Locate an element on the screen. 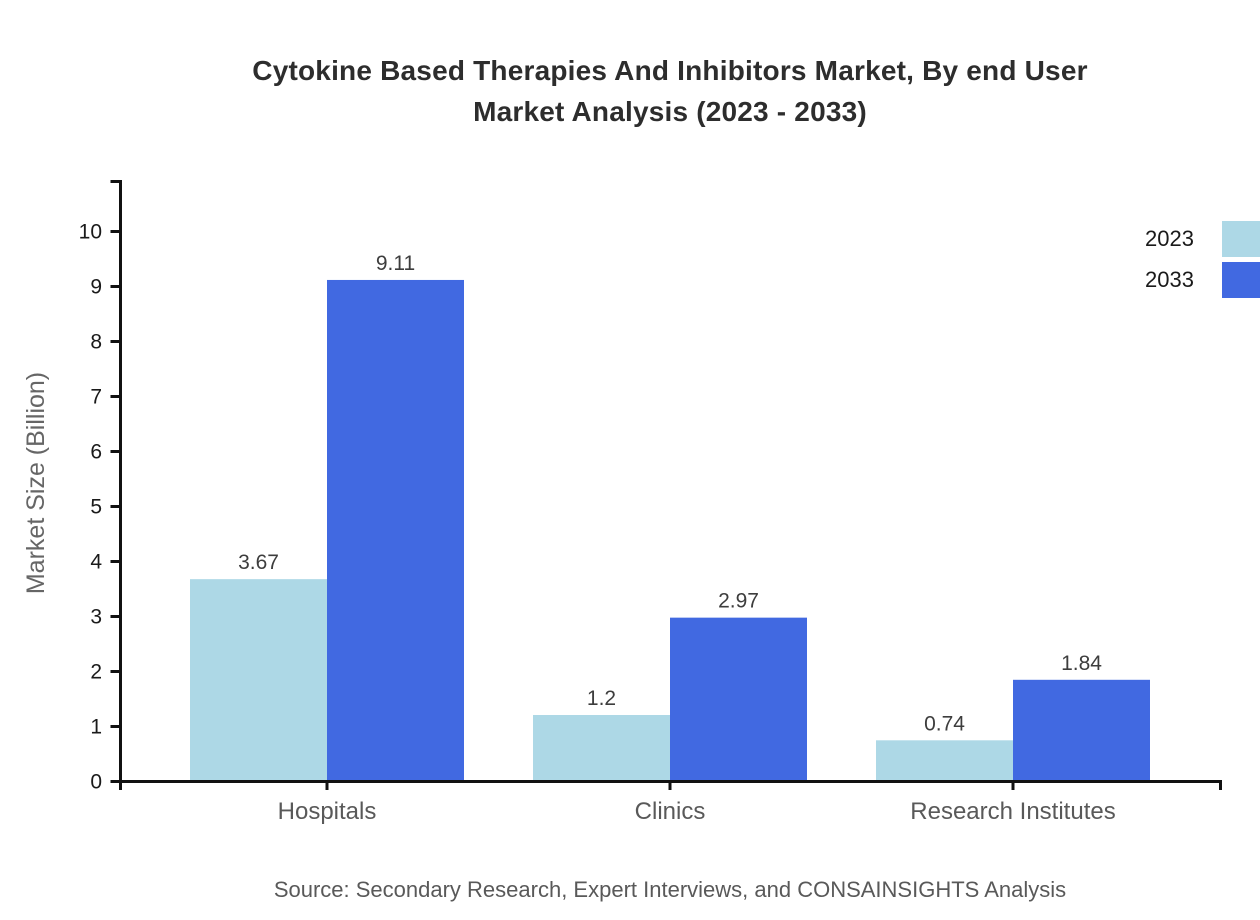 The image size is (1260, 920). legend-item-2033: 2033 is located at coordinates (1202, 280).